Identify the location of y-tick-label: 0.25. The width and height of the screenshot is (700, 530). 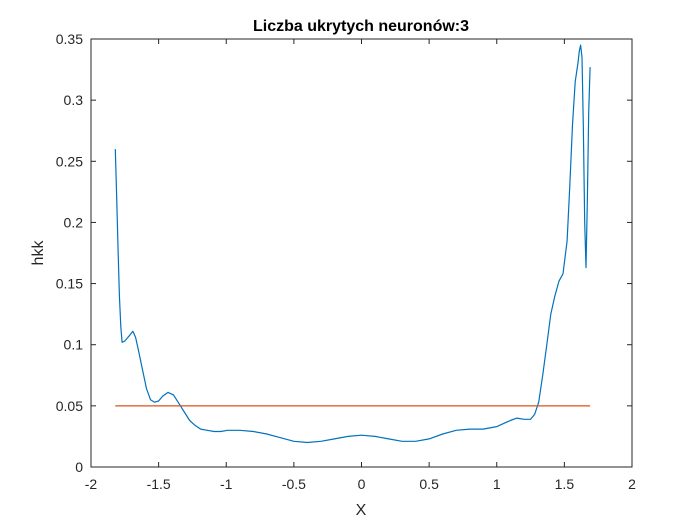
(69, 161).